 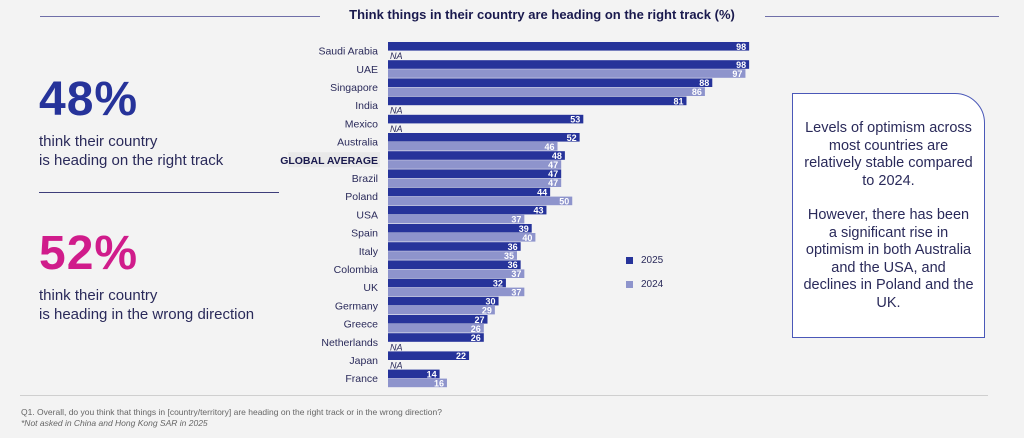 What do you see at coordinates (882, 16) in the screenshot?
I see `title-rule-right` at bounding box center [882, 16].